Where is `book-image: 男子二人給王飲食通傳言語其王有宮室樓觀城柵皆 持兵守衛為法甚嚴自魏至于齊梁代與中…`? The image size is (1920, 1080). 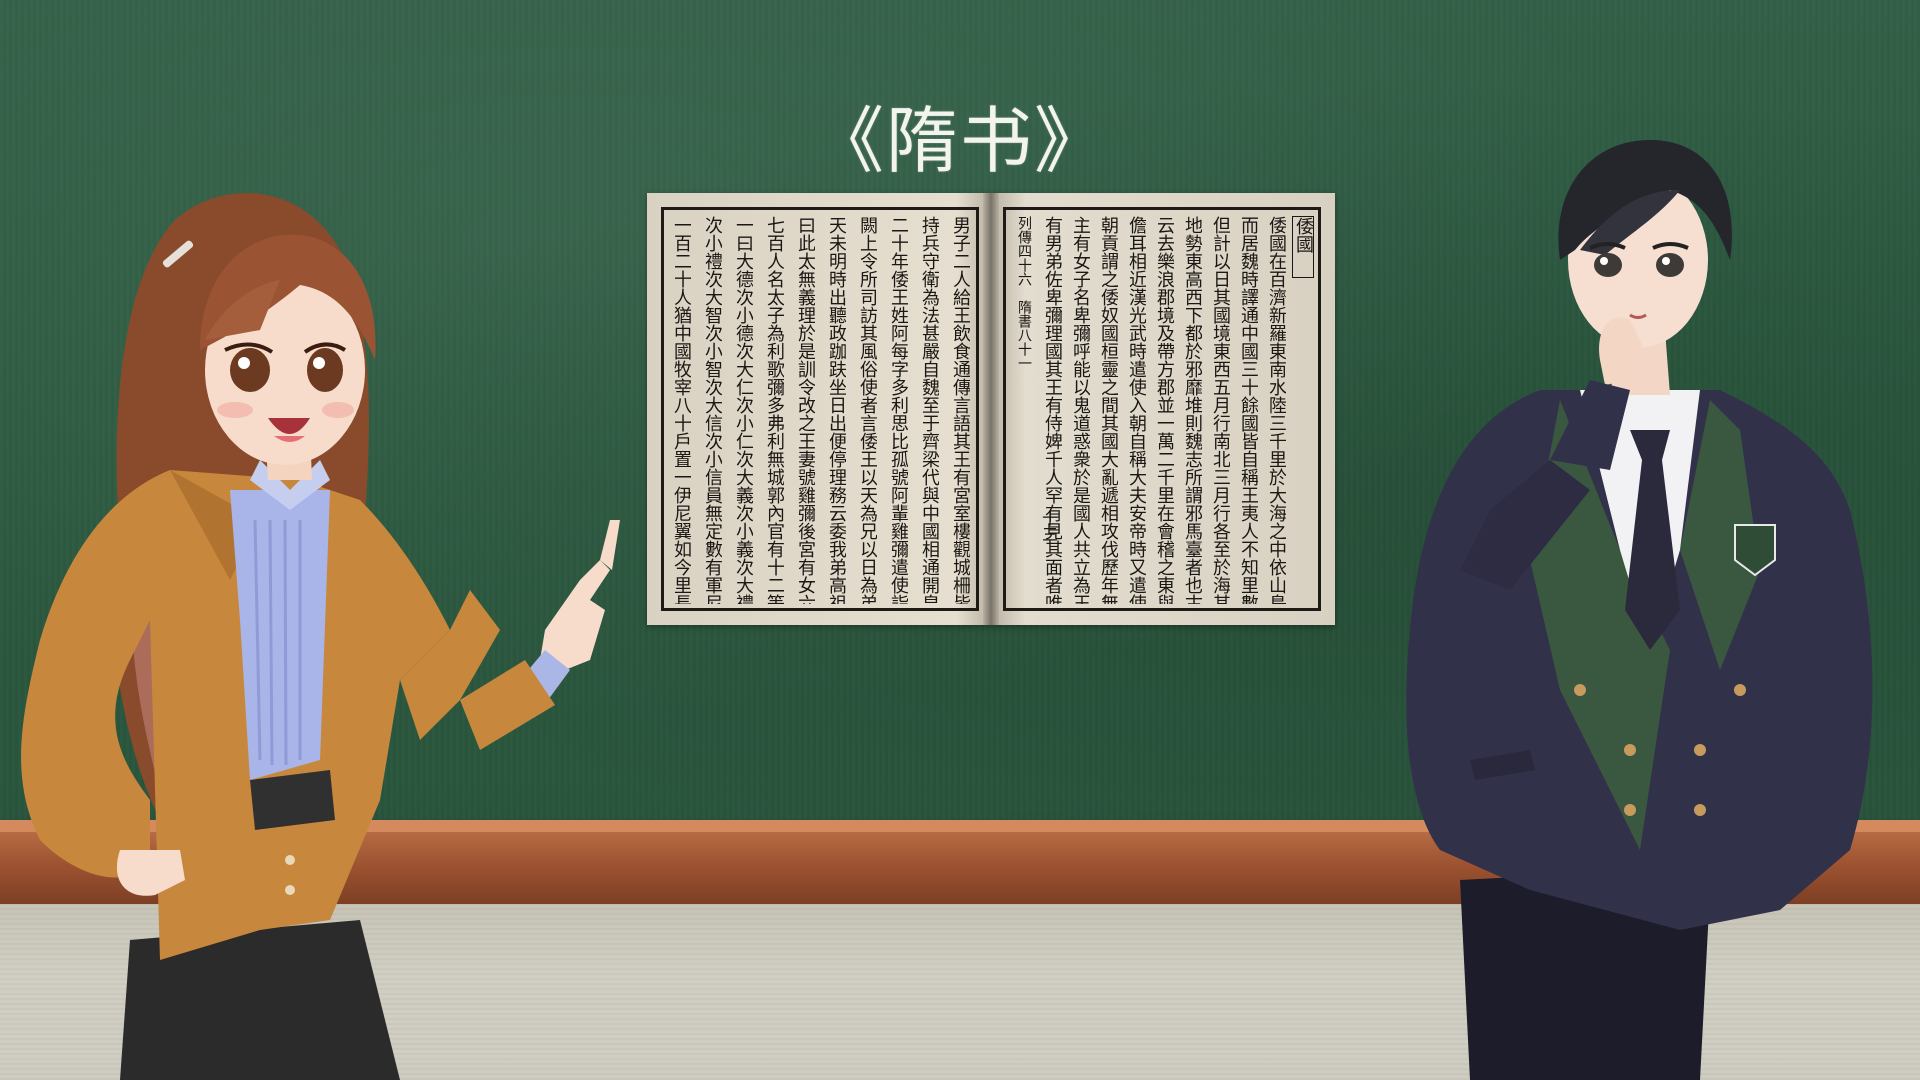
book-image: 男子二人給王飲食通傳言語其王有宮室樓觀城柵皆 持兵守衛為法甚嚴自魏至于齊梁代與中… is located at coordinates (991, 409).